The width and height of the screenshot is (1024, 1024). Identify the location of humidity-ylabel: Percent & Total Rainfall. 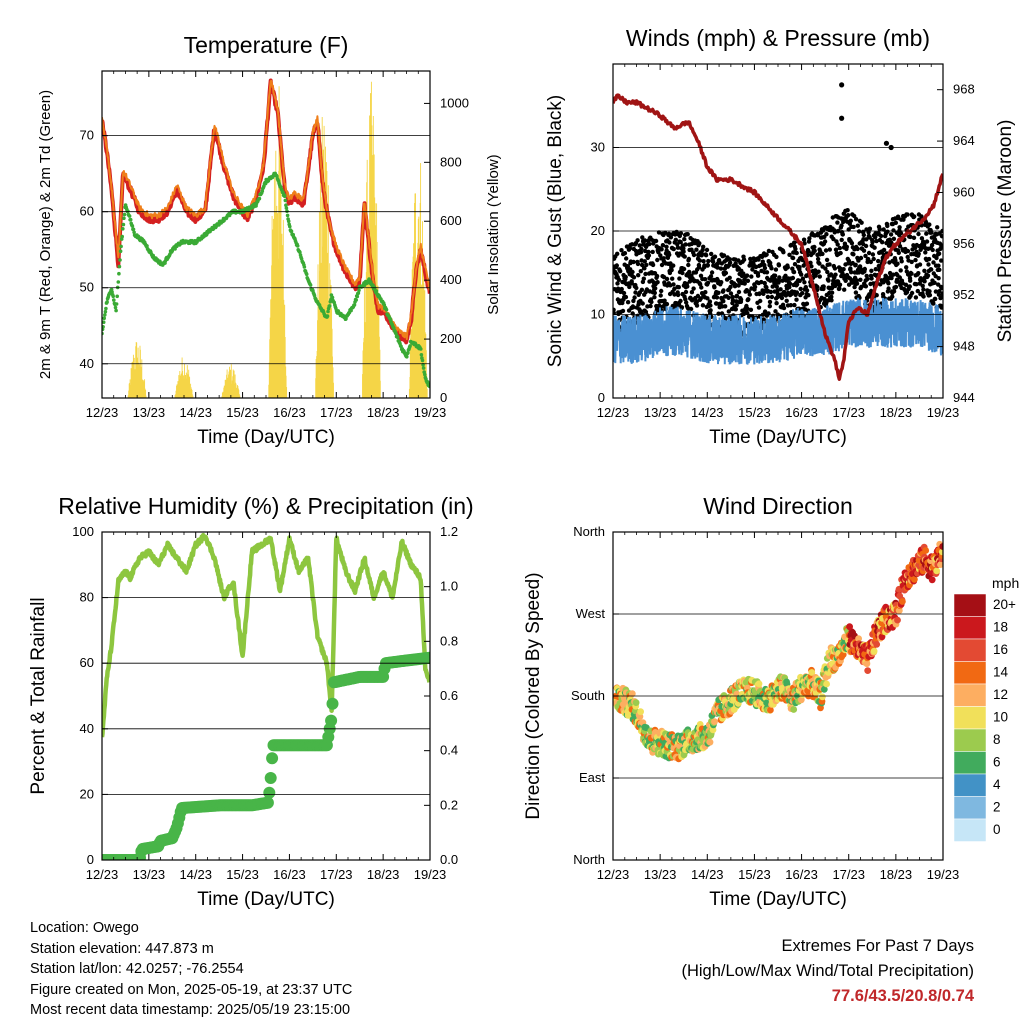
(38, 695).